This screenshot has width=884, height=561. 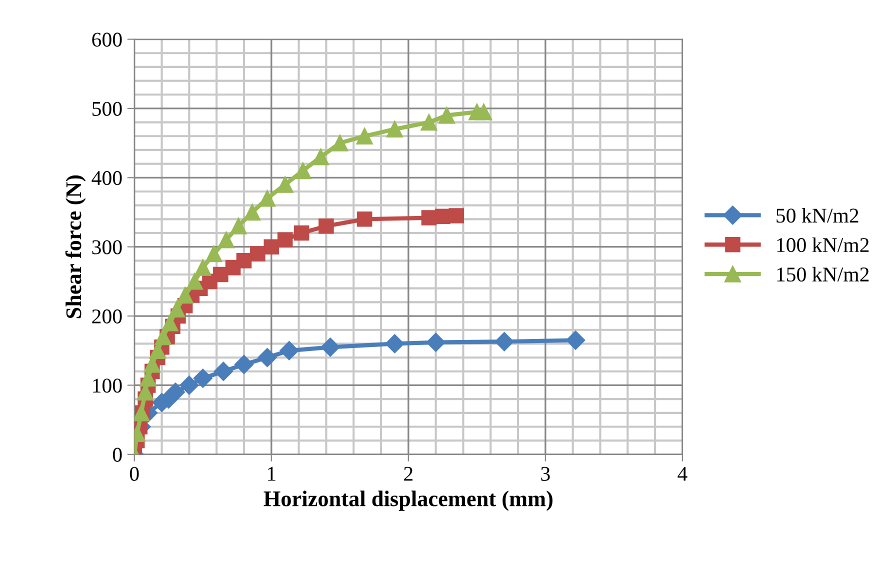 I want to click on y-tick-label: 400, so click(x=107, y=178).